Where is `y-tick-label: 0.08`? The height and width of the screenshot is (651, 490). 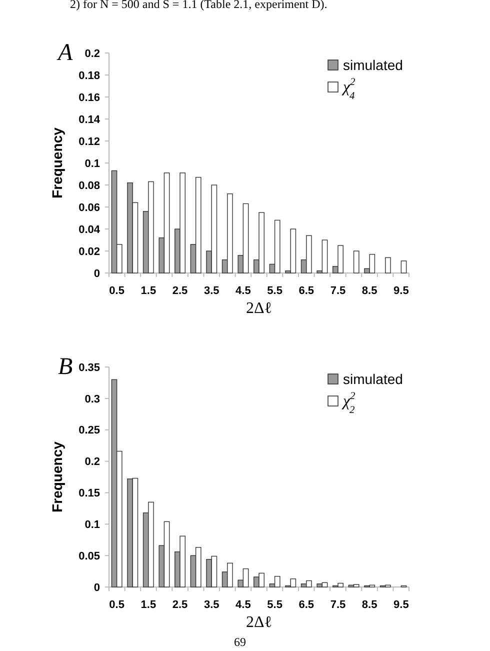 y-tick-label: 0.08 is located at coordinates (89, 186).